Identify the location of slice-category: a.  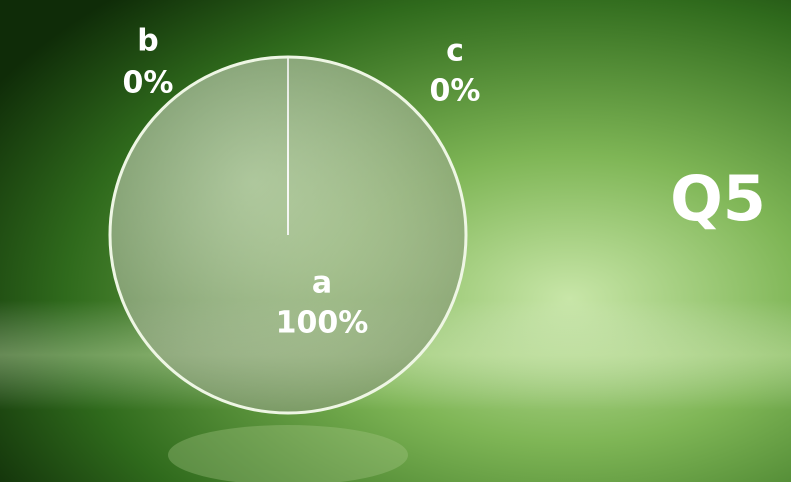
(322, 283).